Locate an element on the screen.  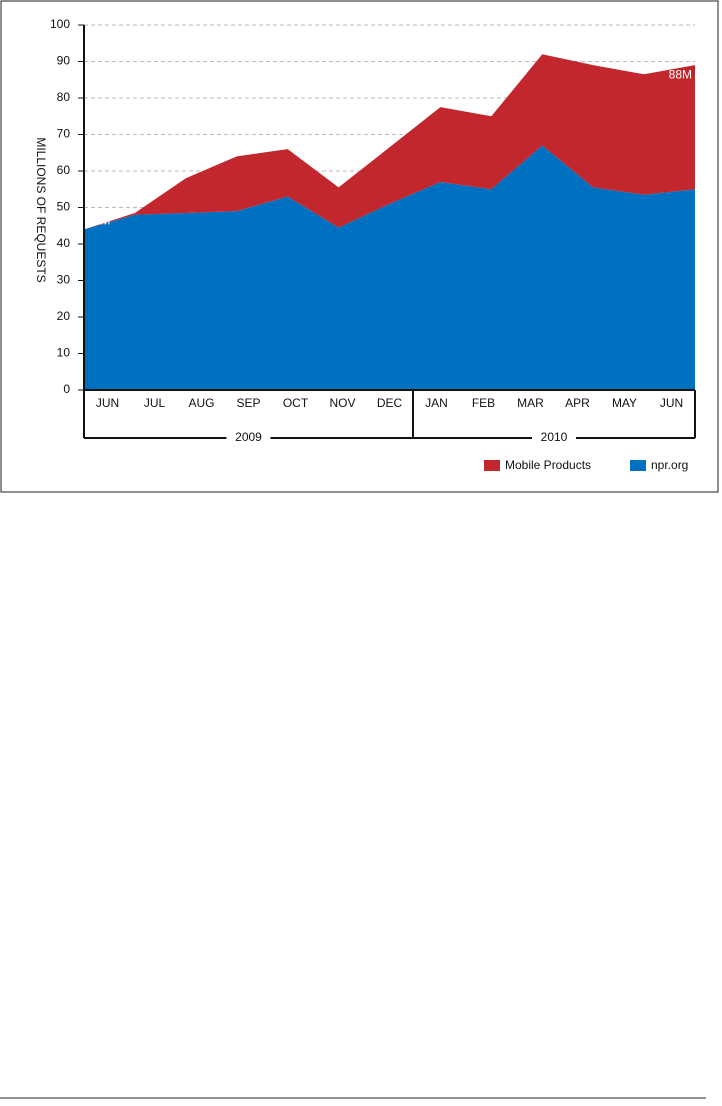
x-tick-label: SEP is located at coordinates (248, 403).